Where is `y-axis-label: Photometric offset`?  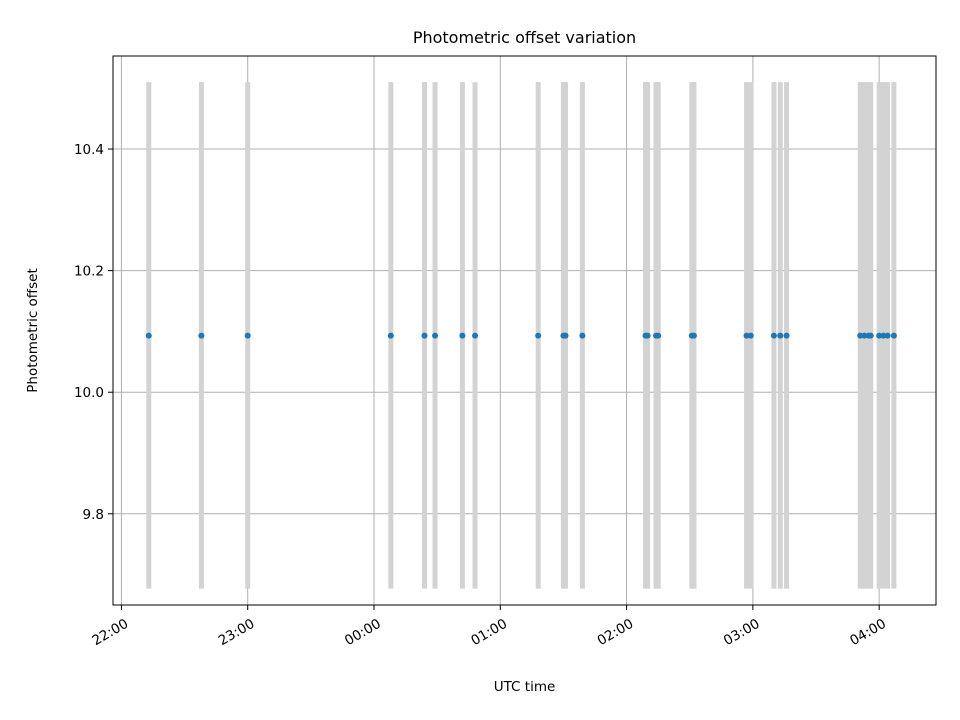
y-axis-label: Photometric offset is located at coordinates (33, 330).